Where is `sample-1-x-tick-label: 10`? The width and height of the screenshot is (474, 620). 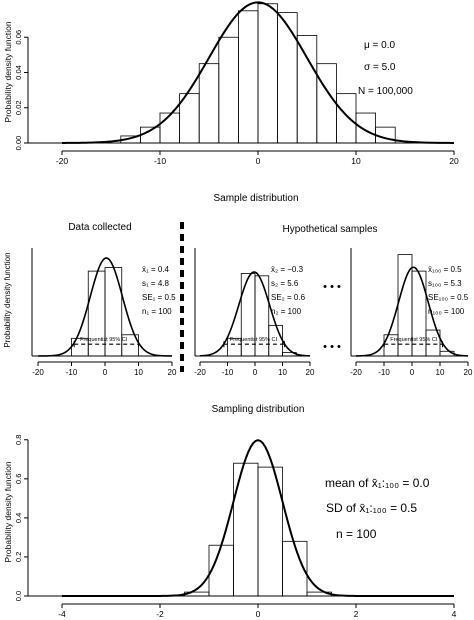 sample-1-x-tick-label: 10 is located at coordinates (138, 372).